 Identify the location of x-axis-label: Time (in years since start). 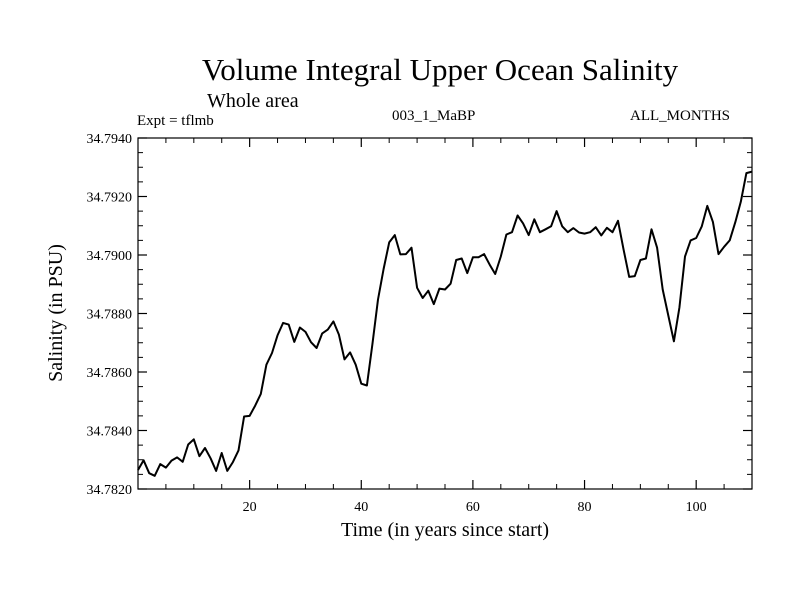
(445, 530).